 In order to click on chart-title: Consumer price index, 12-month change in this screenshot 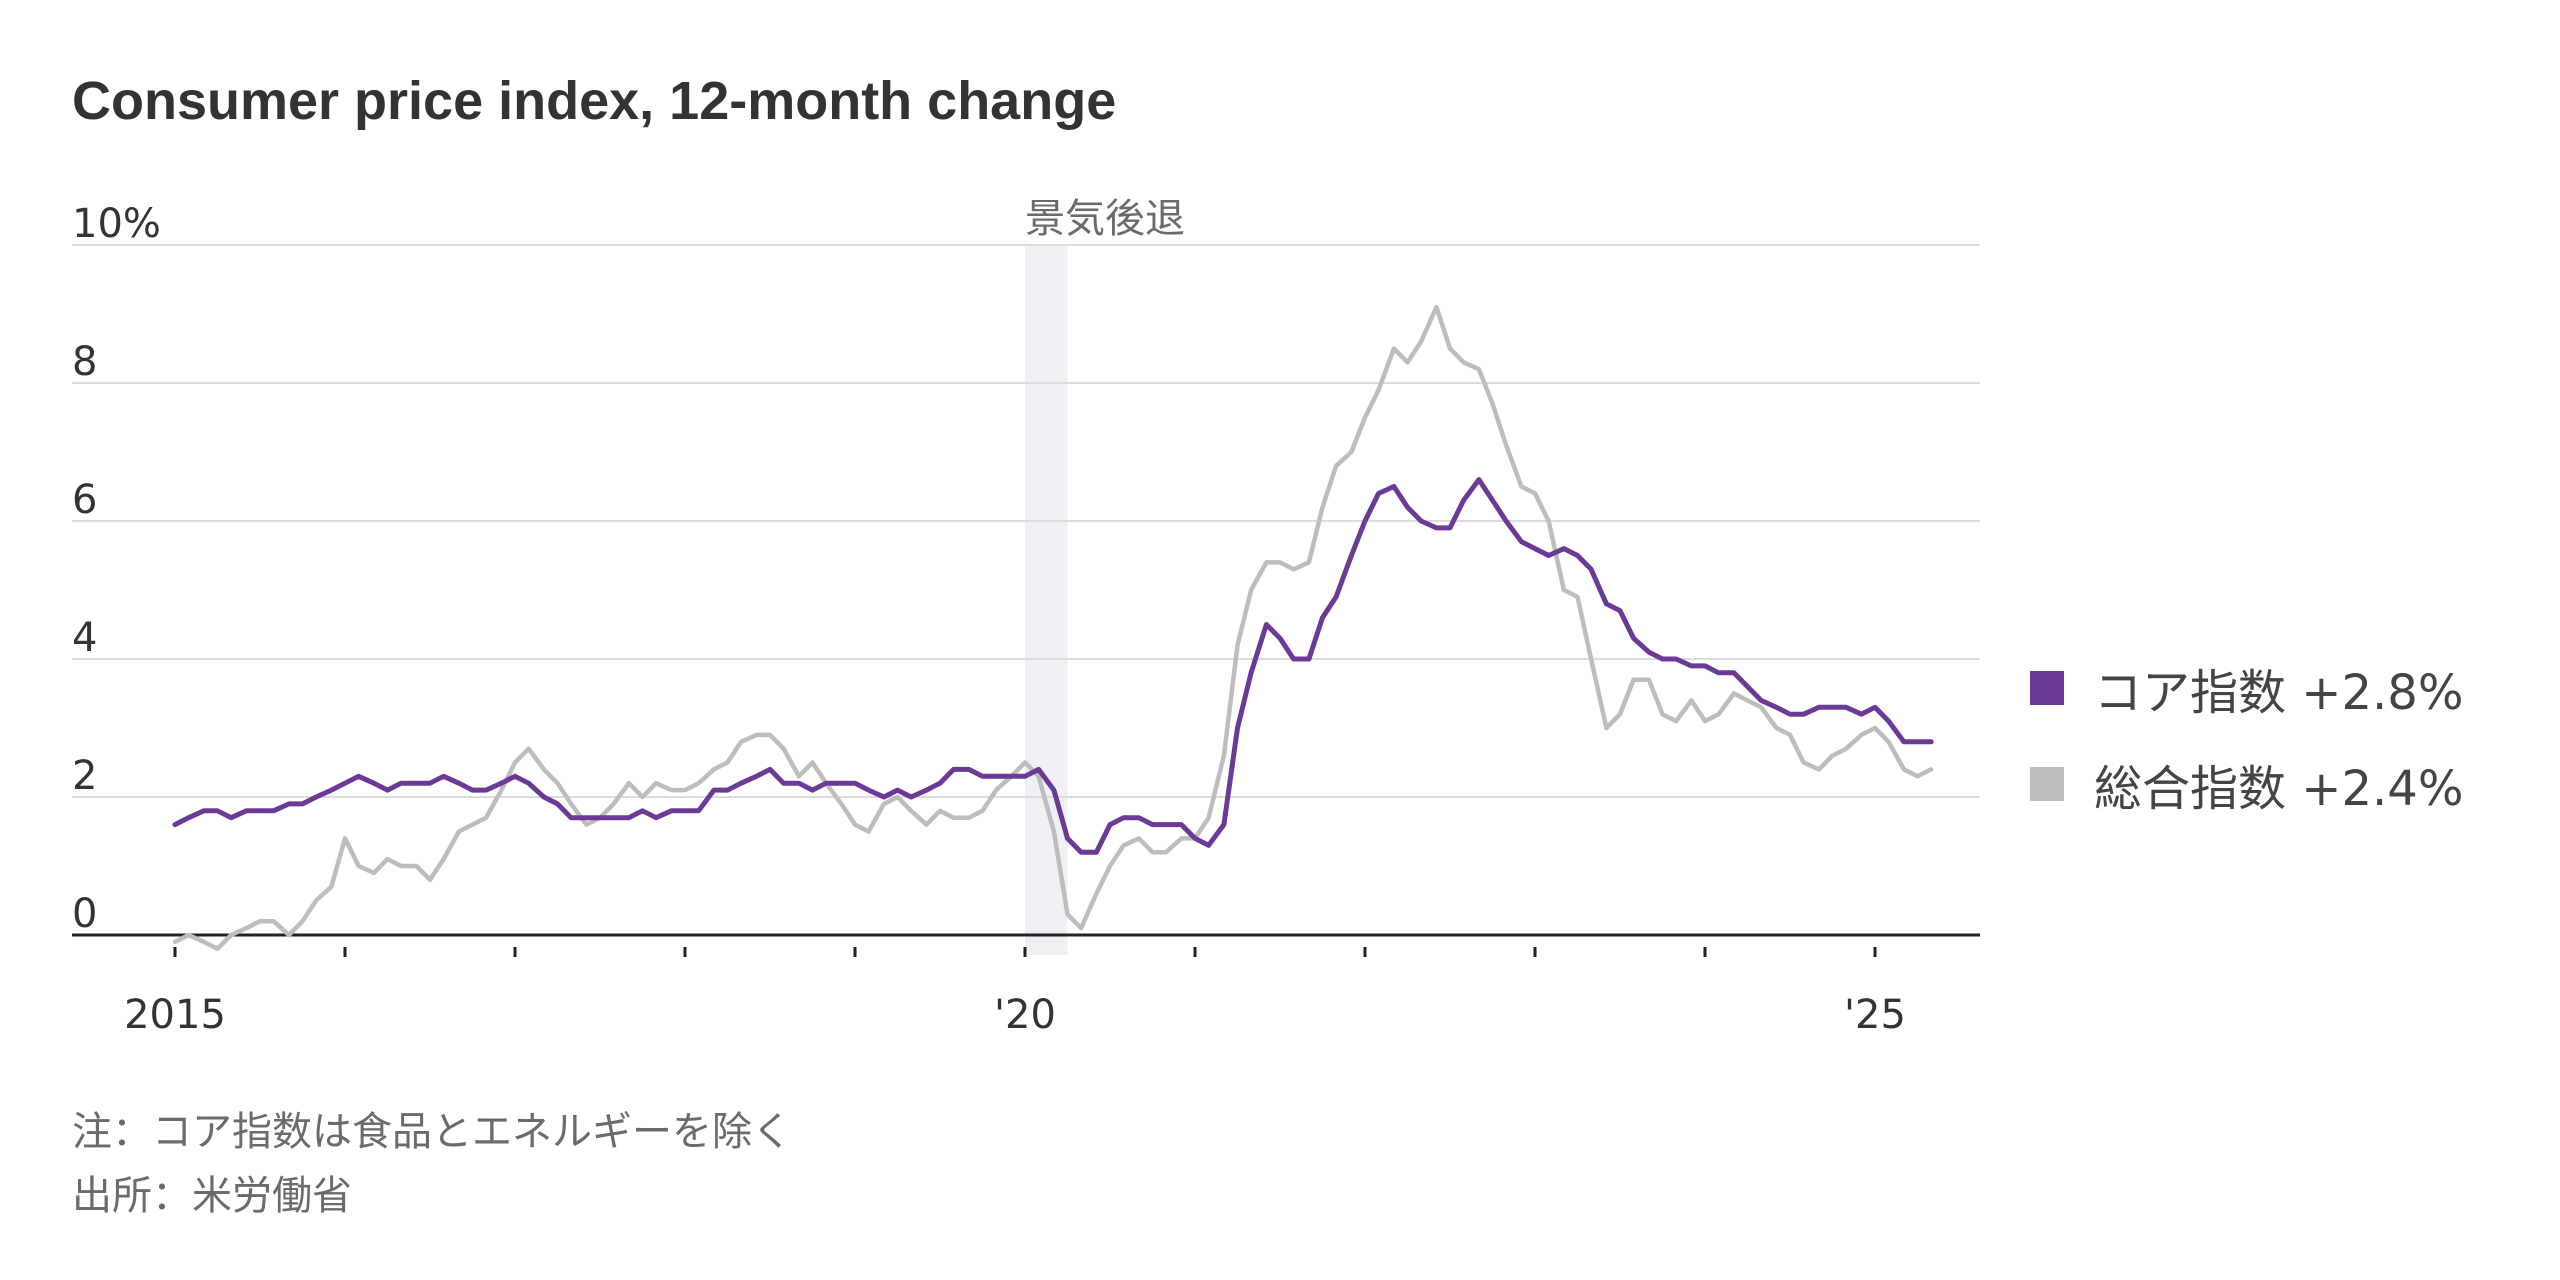, I will do `click(594, 101)`.